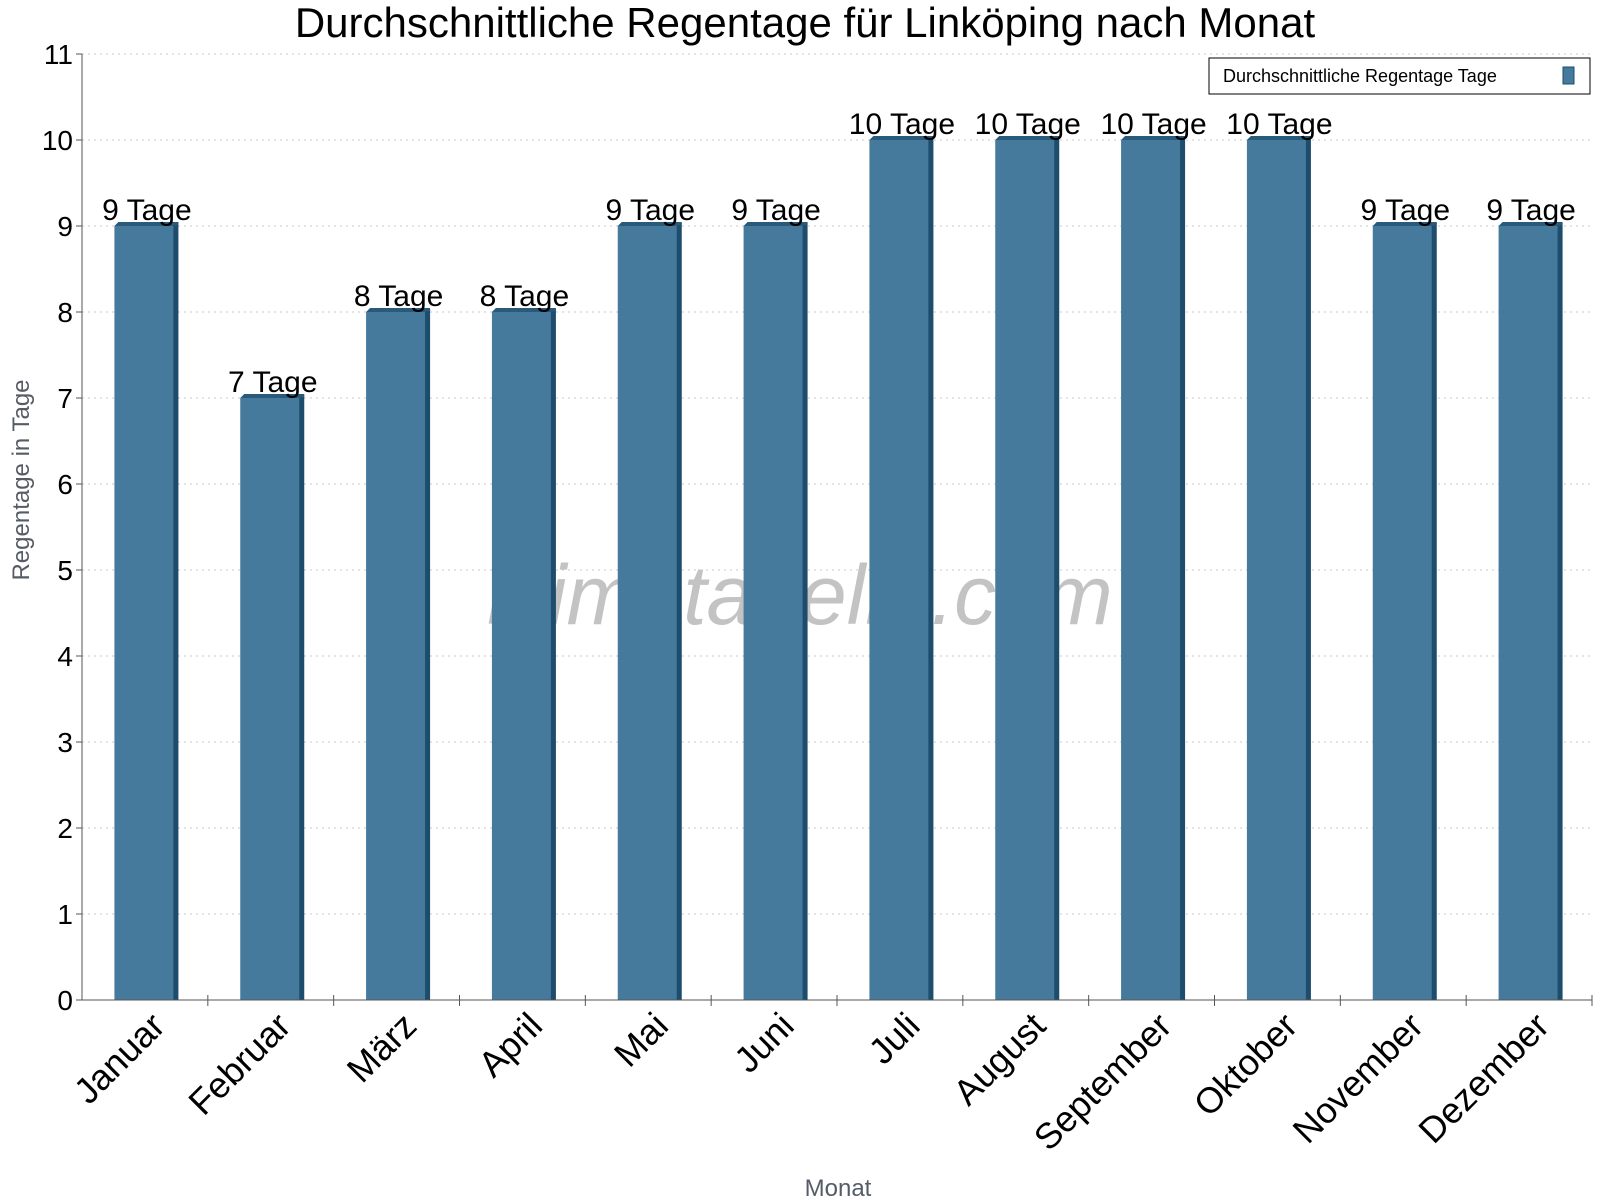 The width and height of the screenshot is (1600, 1200). I want to click on x-tick-label: Oktober, so click(1246, 1065).